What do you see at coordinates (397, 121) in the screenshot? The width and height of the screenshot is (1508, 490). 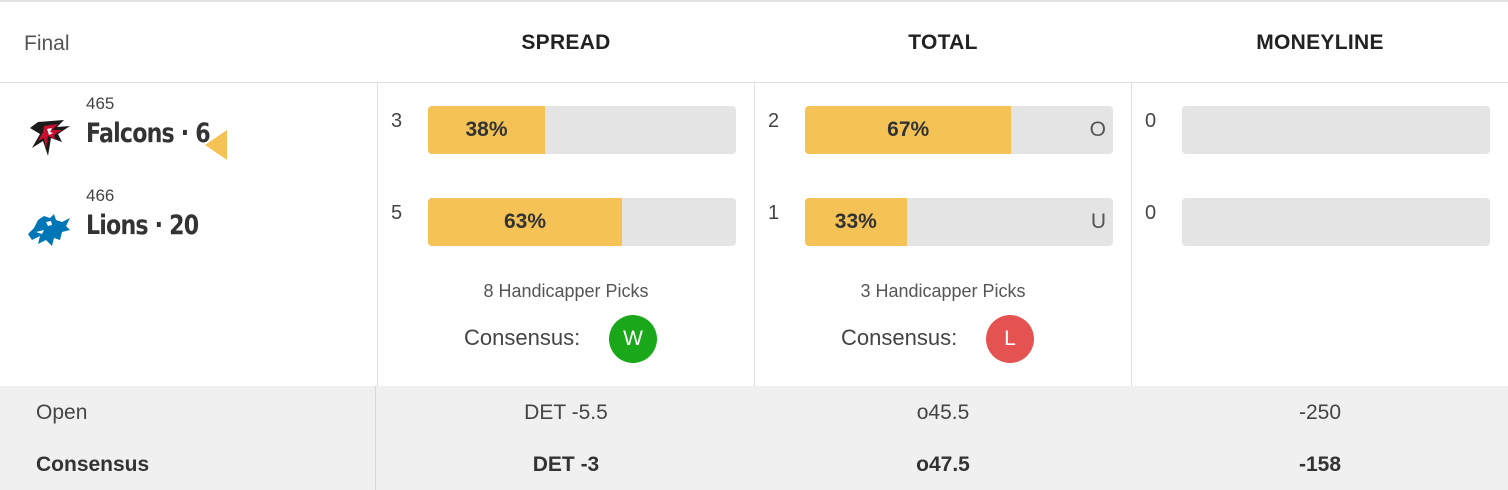 I see `spread-pick-count: 3` at bounding box center [397, 121].